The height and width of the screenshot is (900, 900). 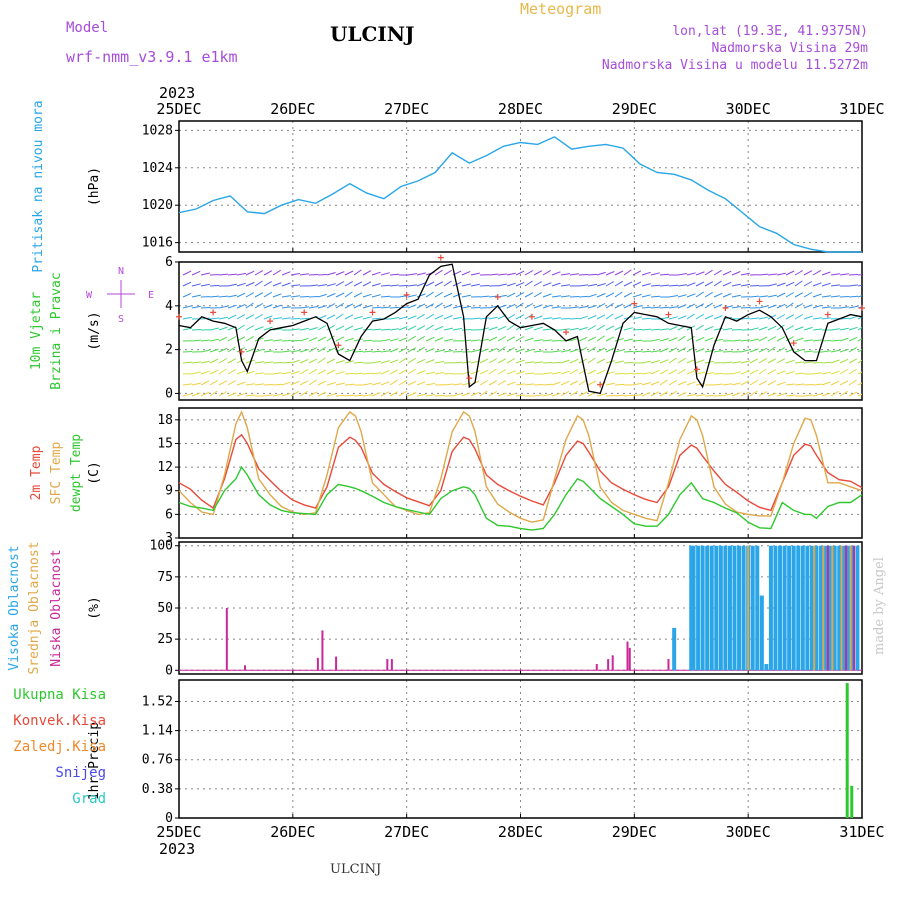 What do you see at coordinates (157, 701) in the screenshot?
I see `y-tick-label: 1.52` at bounding box center [157, 701].